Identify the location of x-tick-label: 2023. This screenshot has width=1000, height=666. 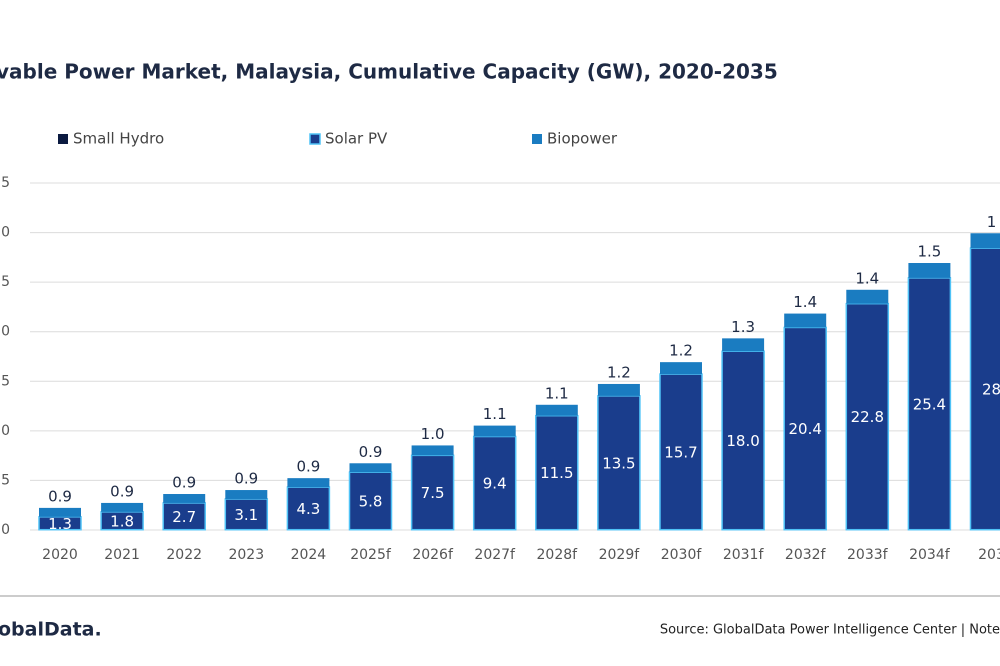
(246, 555).